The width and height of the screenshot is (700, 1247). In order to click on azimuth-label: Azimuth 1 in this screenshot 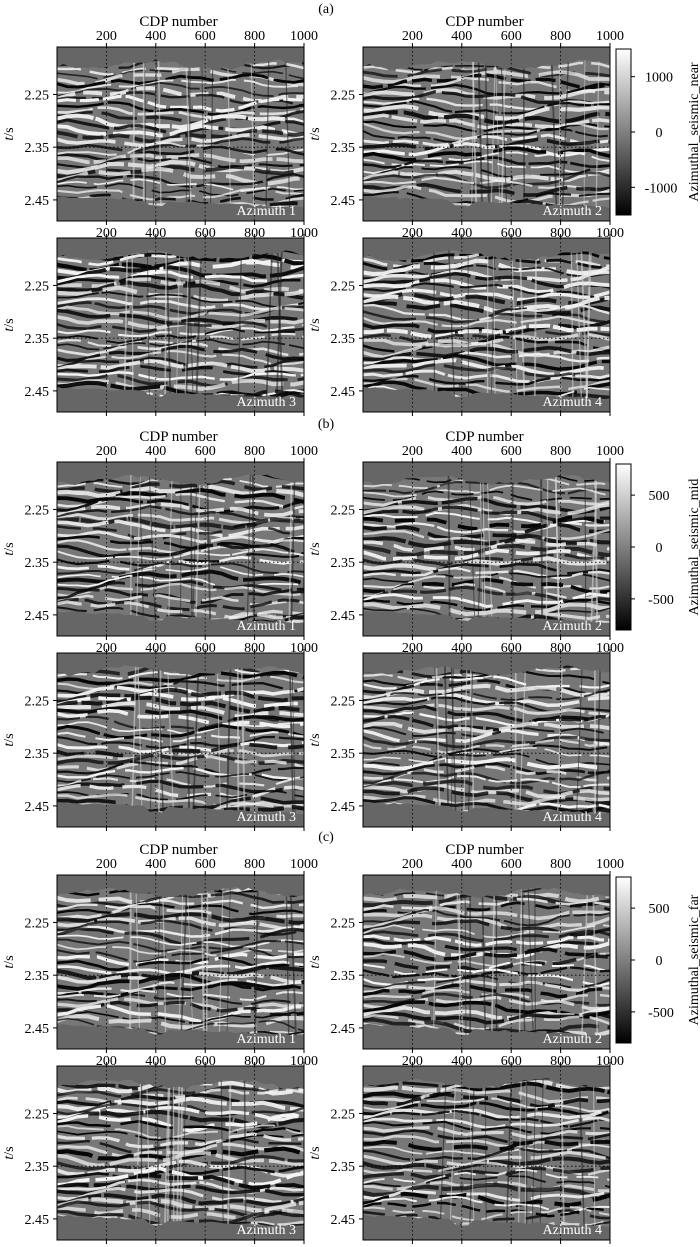, I will do `click(267, 211)`.